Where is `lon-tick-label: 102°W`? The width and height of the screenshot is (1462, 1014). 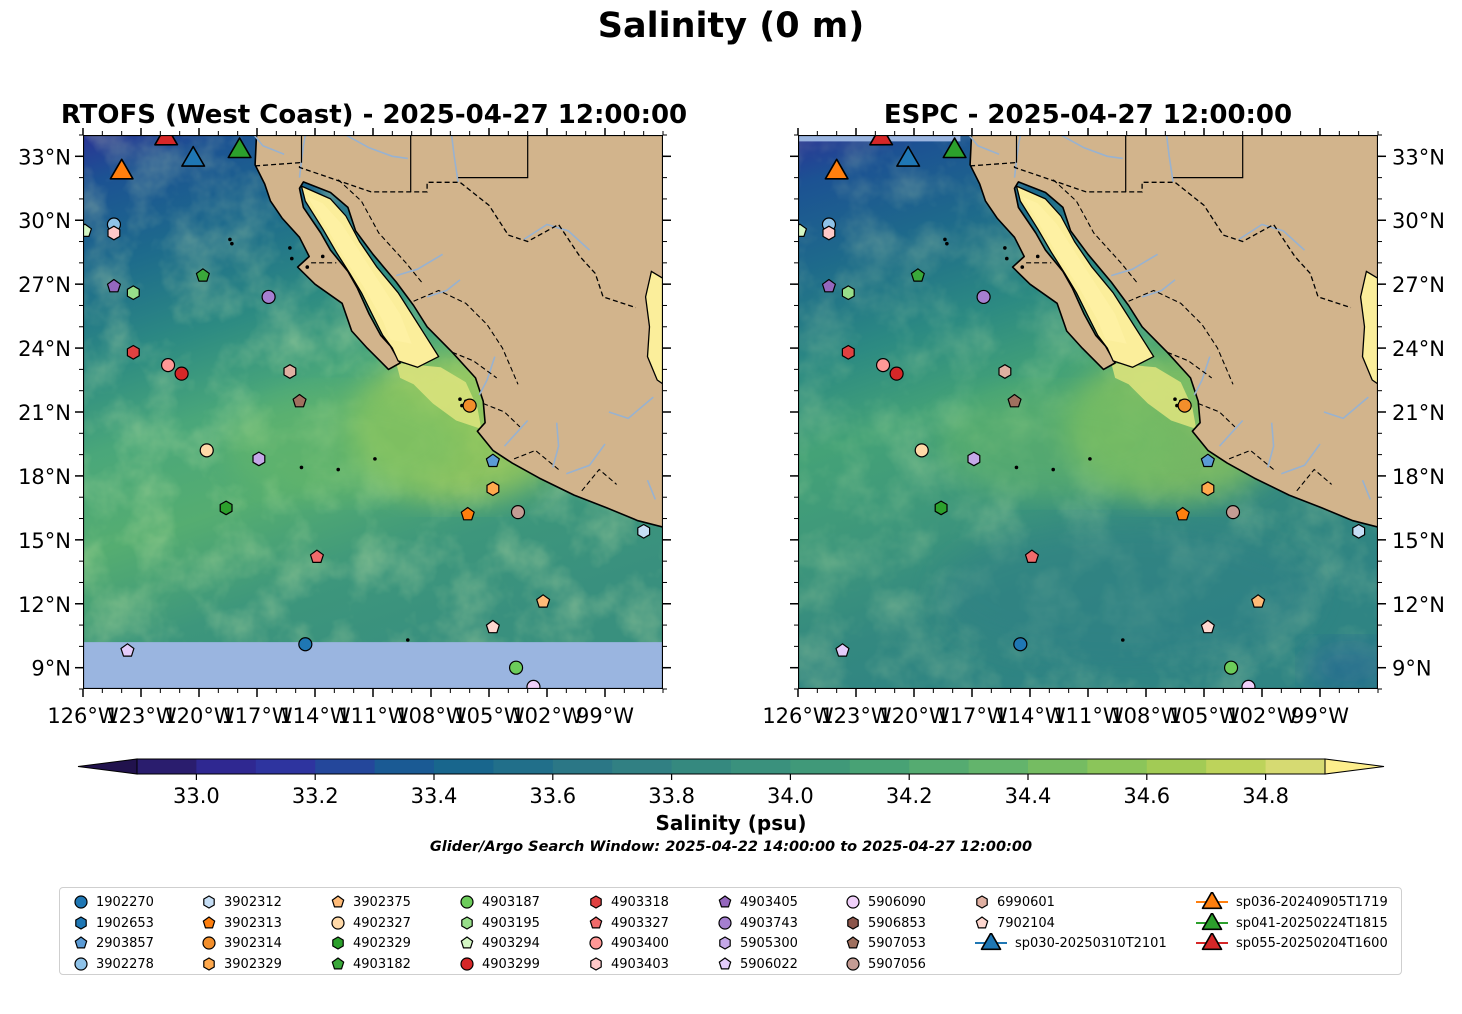
lon-tick-label: 102°W is located at coordinates (547, 716).